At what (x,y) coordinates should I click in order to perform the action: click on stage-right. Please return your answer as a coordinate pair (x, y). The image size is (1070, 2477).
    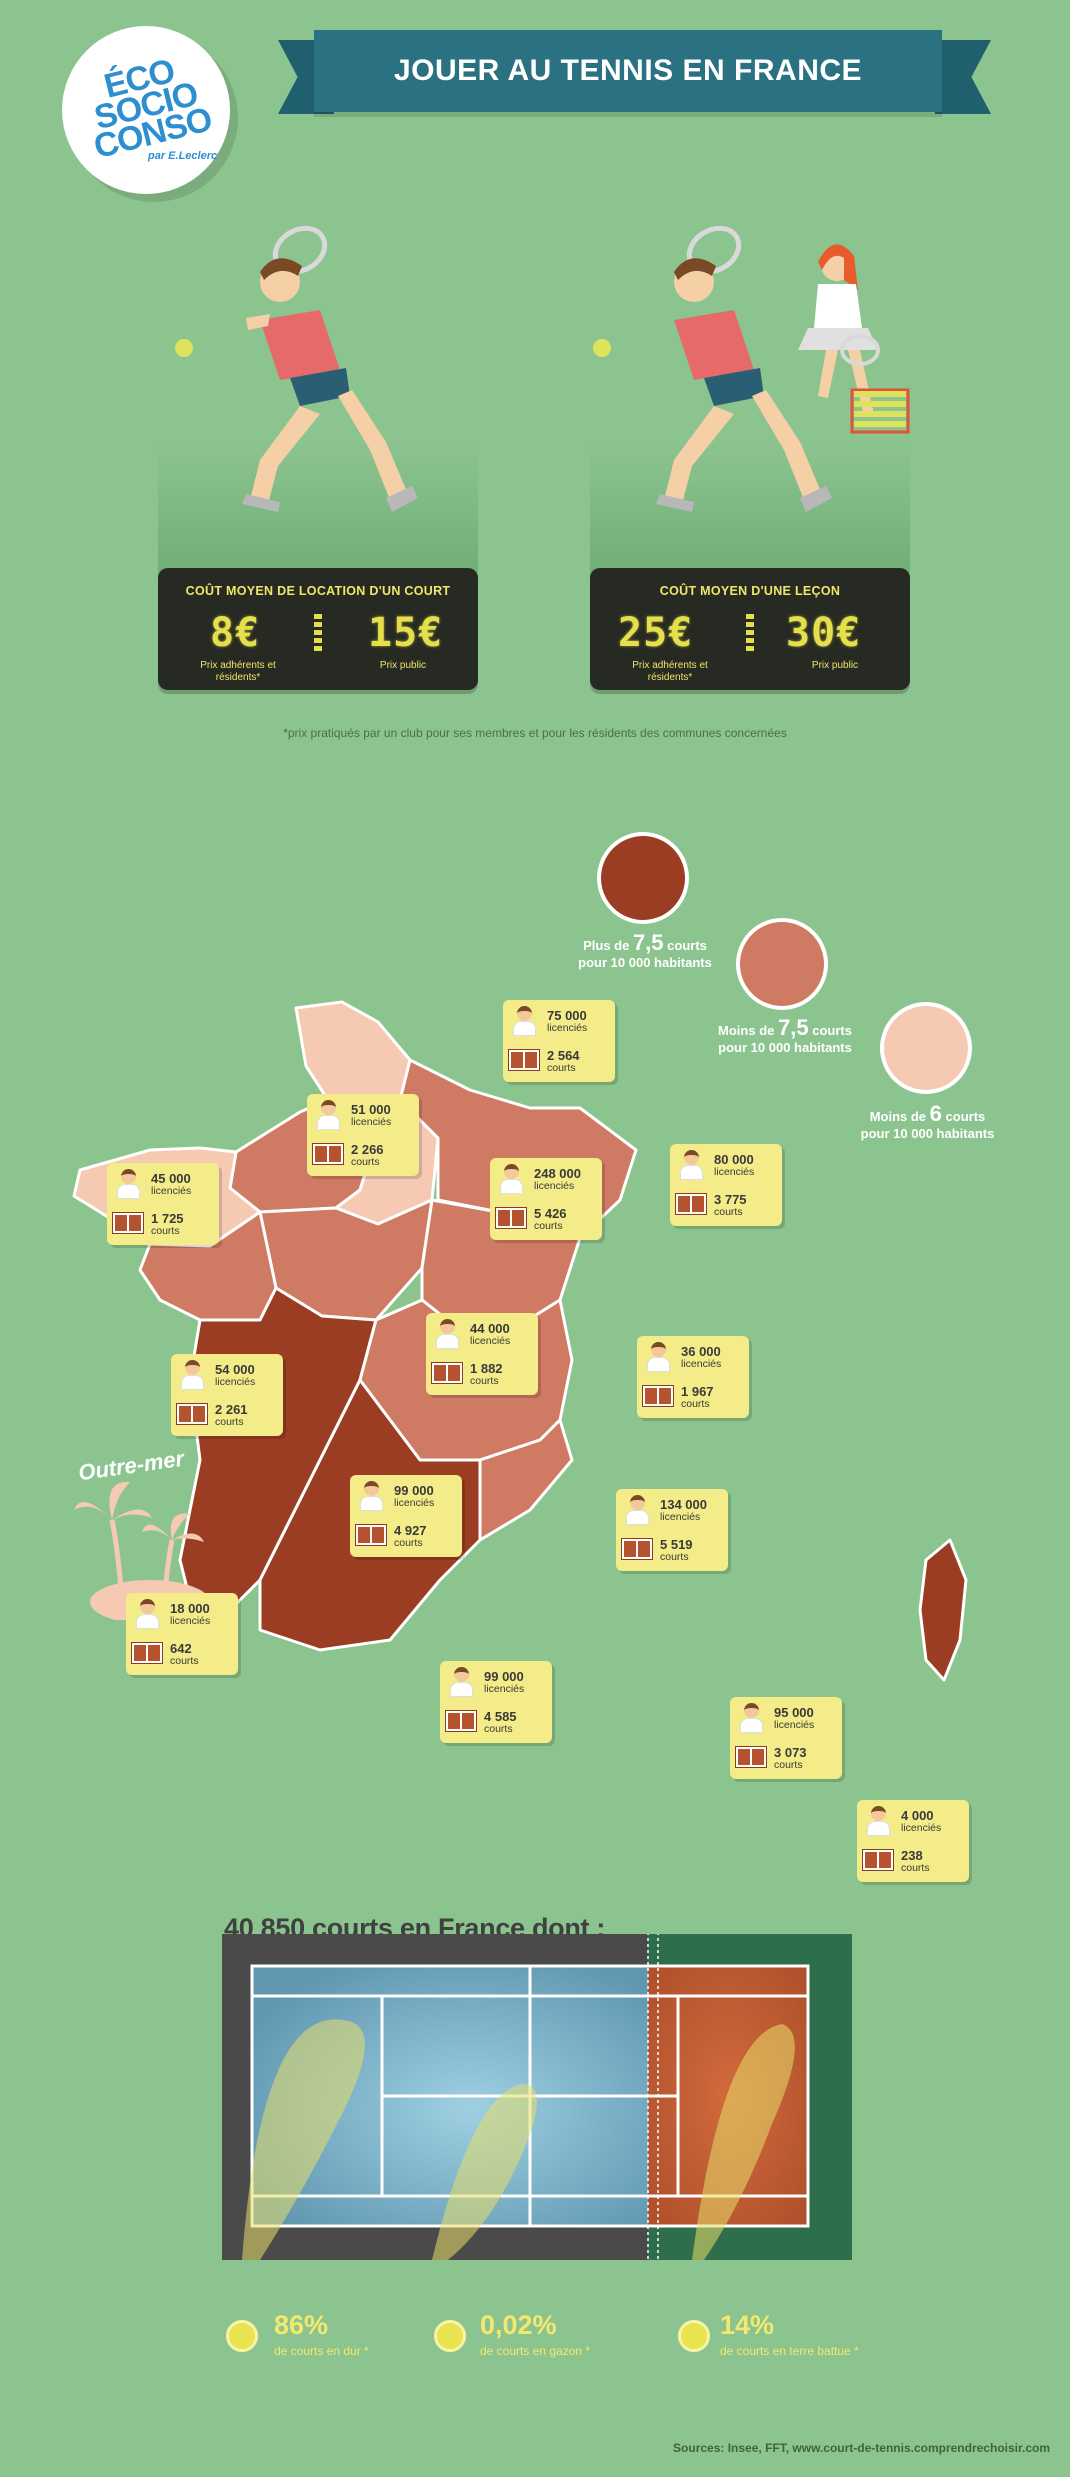
    Looking at the image, I should click on (750, 510).